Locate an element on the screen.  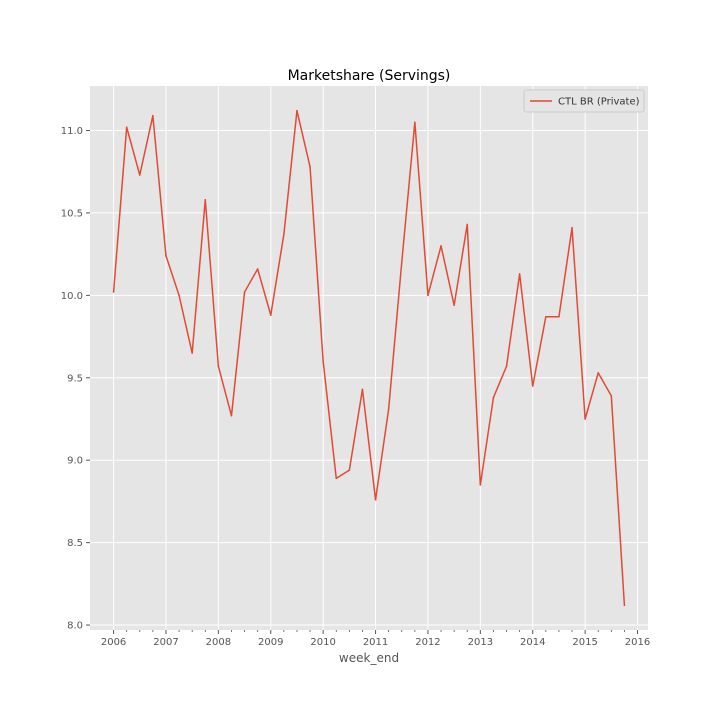
y-tick-label: 9.0 is located at coordinates (75, 461).